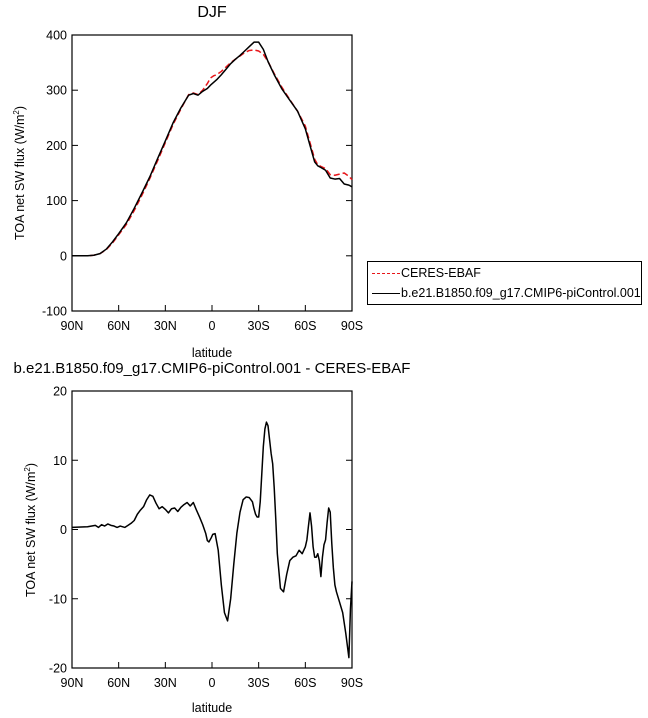  Describe the element at coordinates (54, 312) in the screenshot. I see `top-y-tick-label: -100` at that location.